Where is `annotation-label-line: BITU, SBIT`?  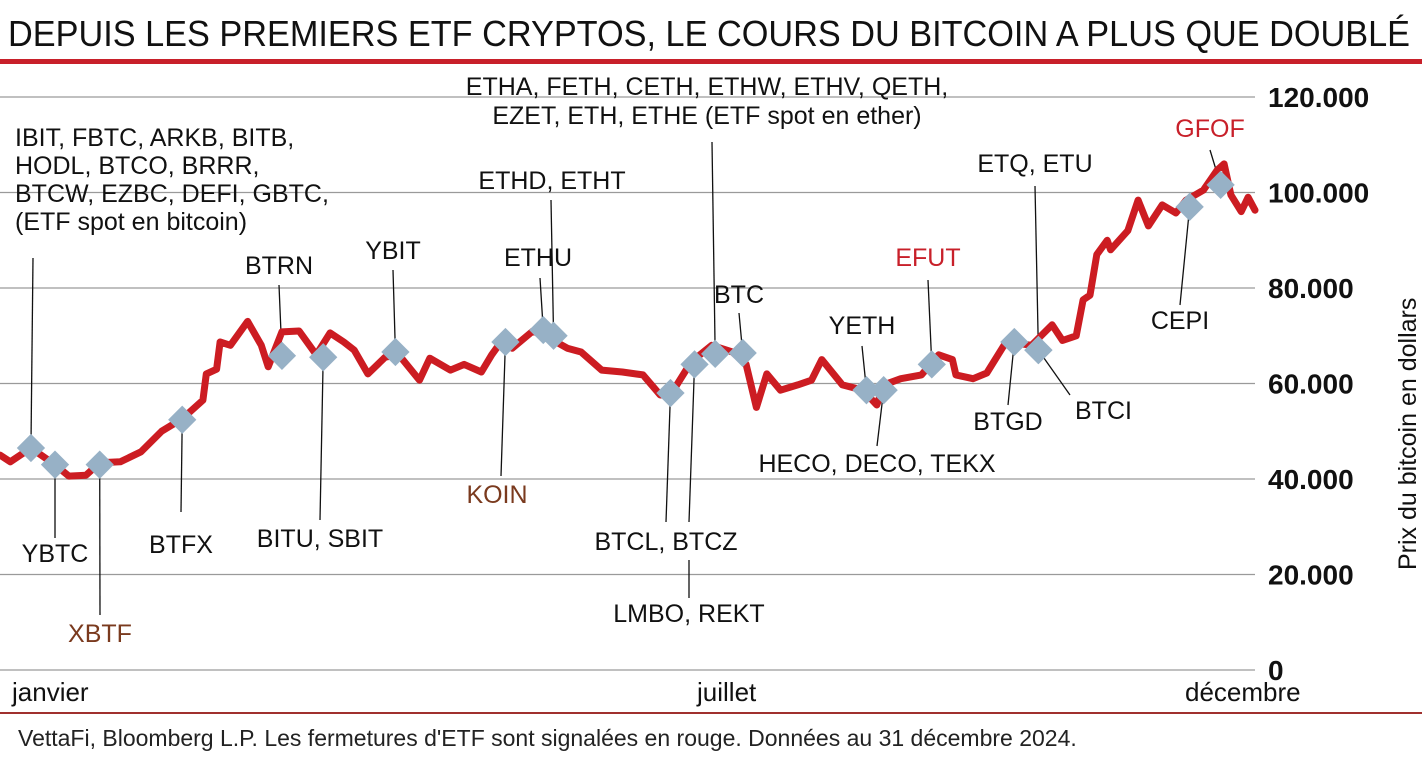
annotation-label-line: BITU, SBIT is located at coordinates (320, 539).